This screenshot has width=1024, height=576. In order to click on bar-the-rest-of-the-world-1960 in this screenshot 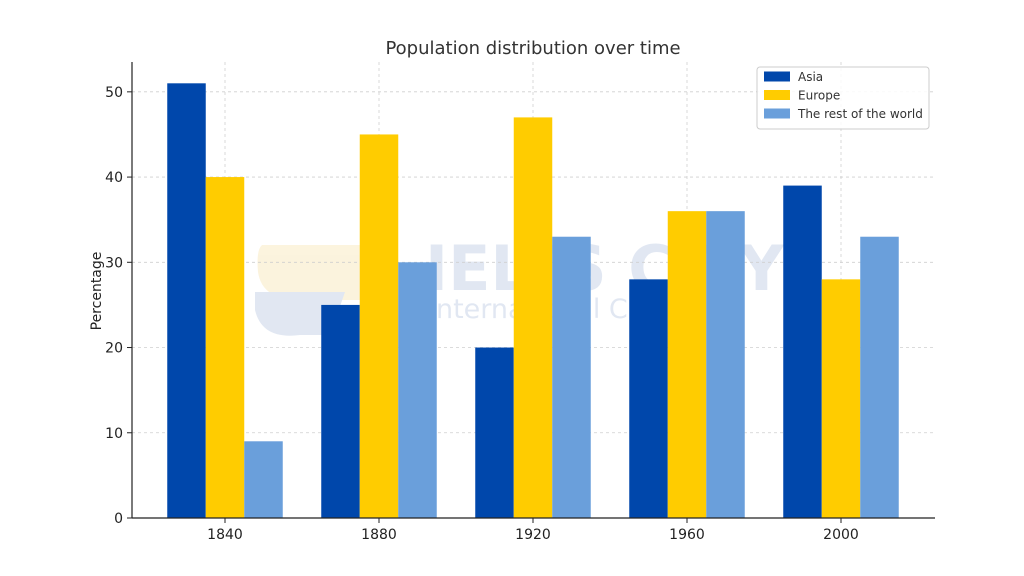, I will do `click(725, 364)`.